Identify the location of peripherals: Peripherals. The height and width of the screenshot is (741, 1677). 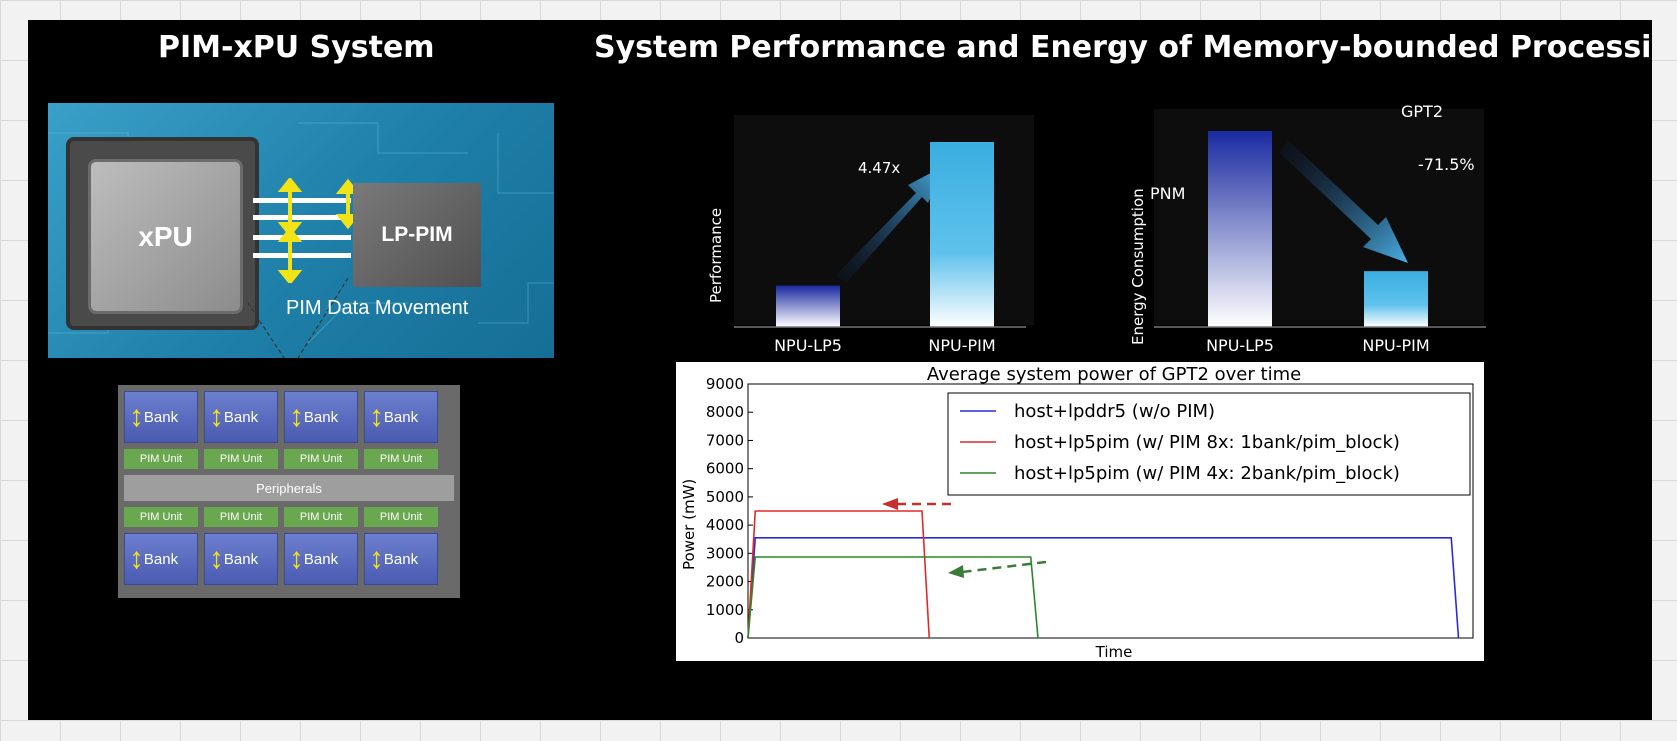
(289, 488).